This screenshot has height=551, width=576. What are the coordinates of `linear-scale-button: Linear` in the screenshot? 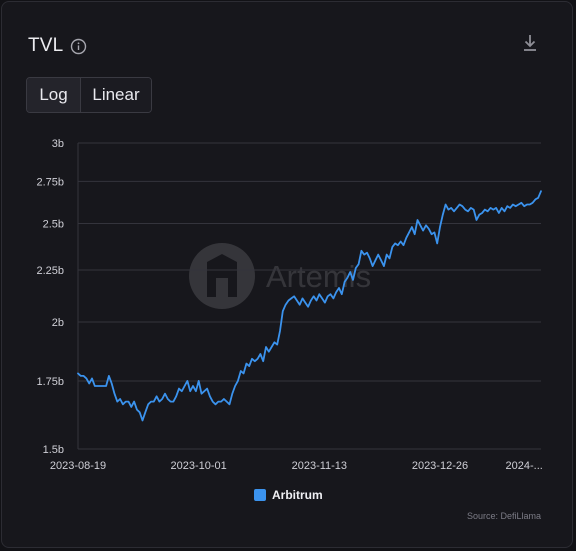 It's located at (116, 95).